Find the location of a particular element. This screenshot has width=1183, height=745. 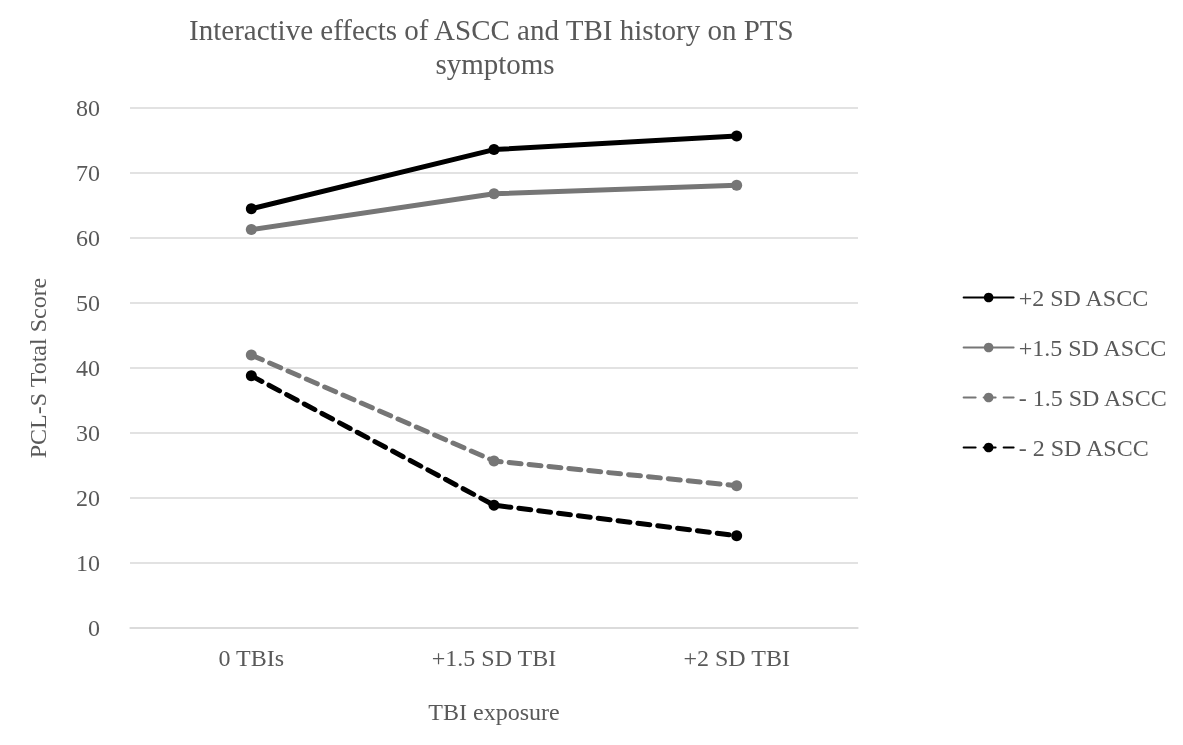

x-tick-label: 0 TBIs is located at coordinates (251, 658).